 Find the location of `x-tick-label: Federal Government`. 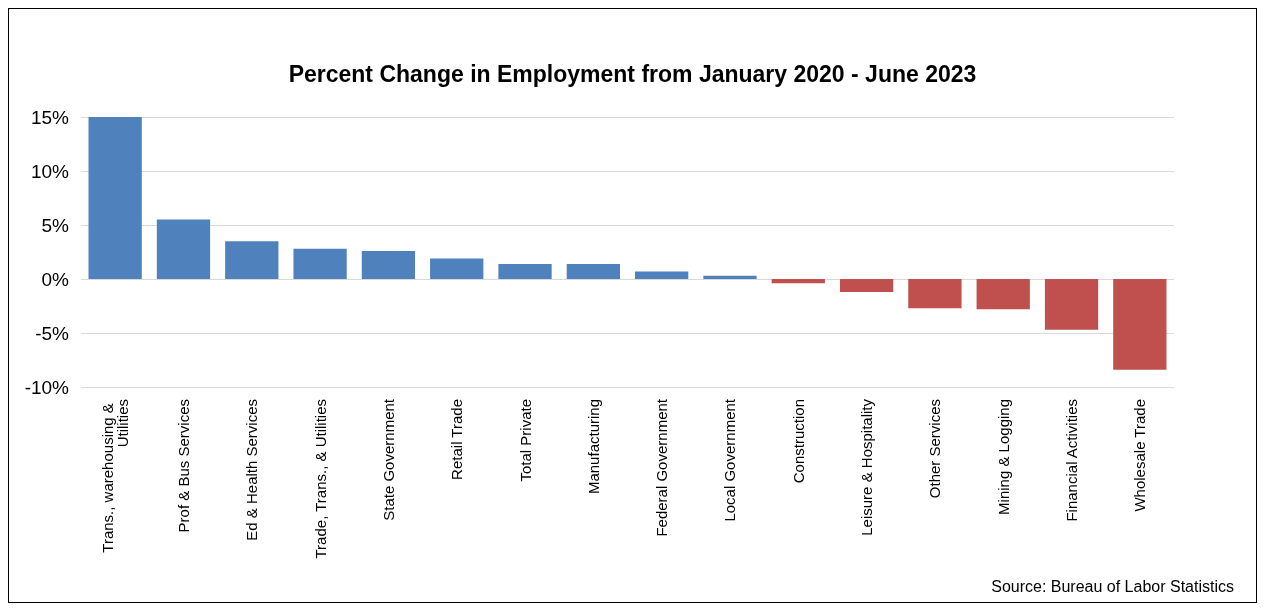

x-tick-label: Federal Government is located at coordinates (662, 467).